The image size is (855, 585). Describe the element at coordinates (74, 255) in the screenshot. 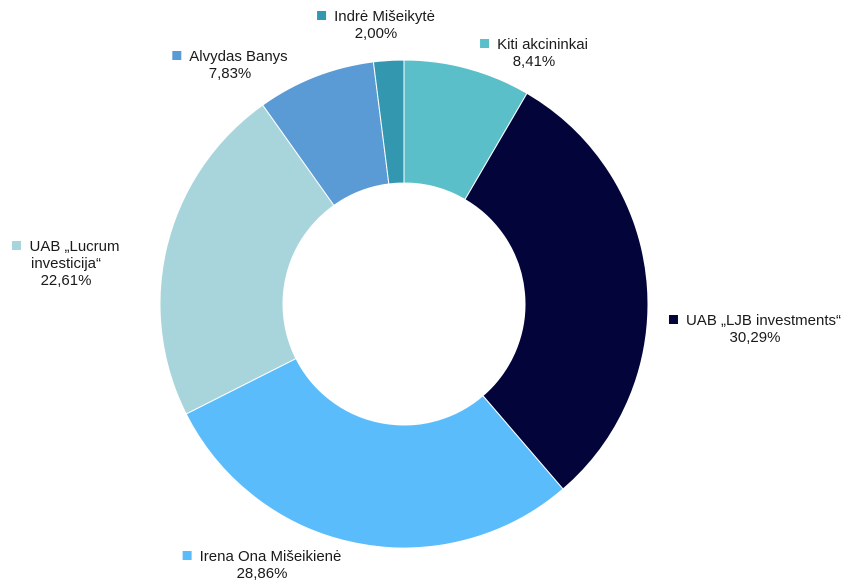

I see `category-name: UAB „Lucrum investicija“` at that location.